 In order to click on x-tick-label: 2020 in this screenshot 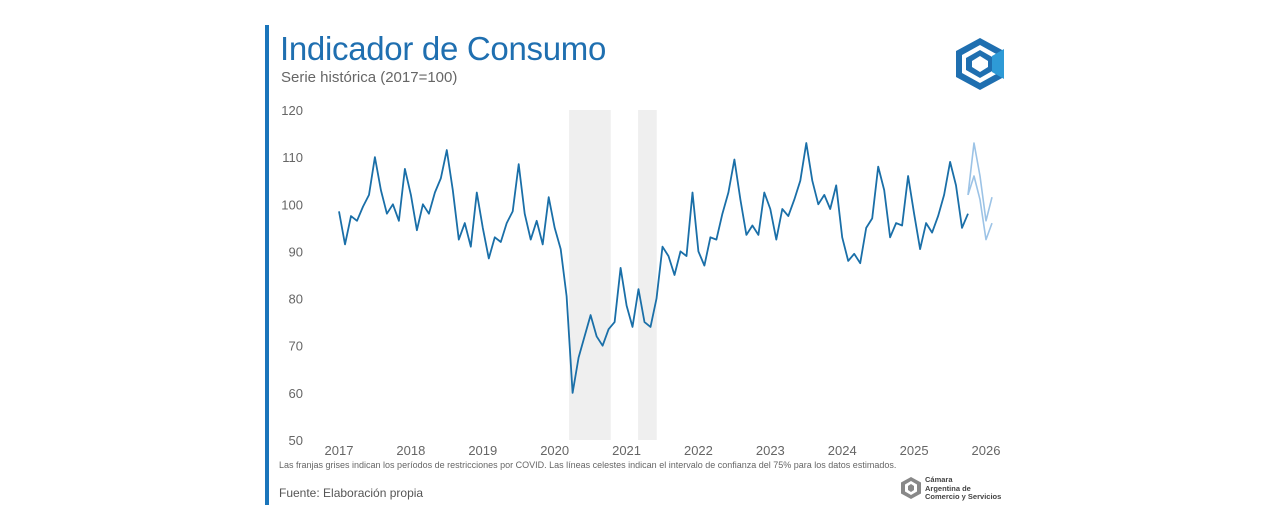, I will do `click(554, 450)`.